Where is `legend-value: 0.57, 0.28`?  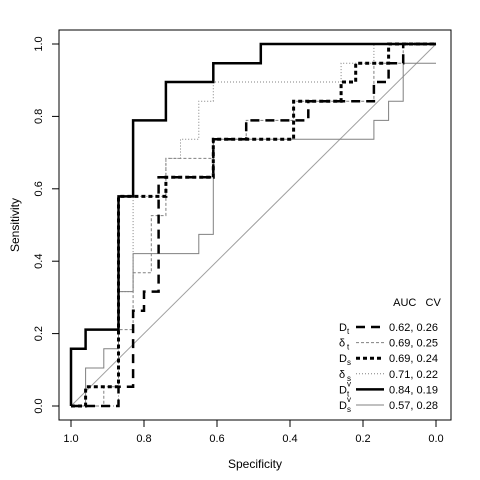
legend-value: 0.57, 0.28 is located at coordinates (413, 406).